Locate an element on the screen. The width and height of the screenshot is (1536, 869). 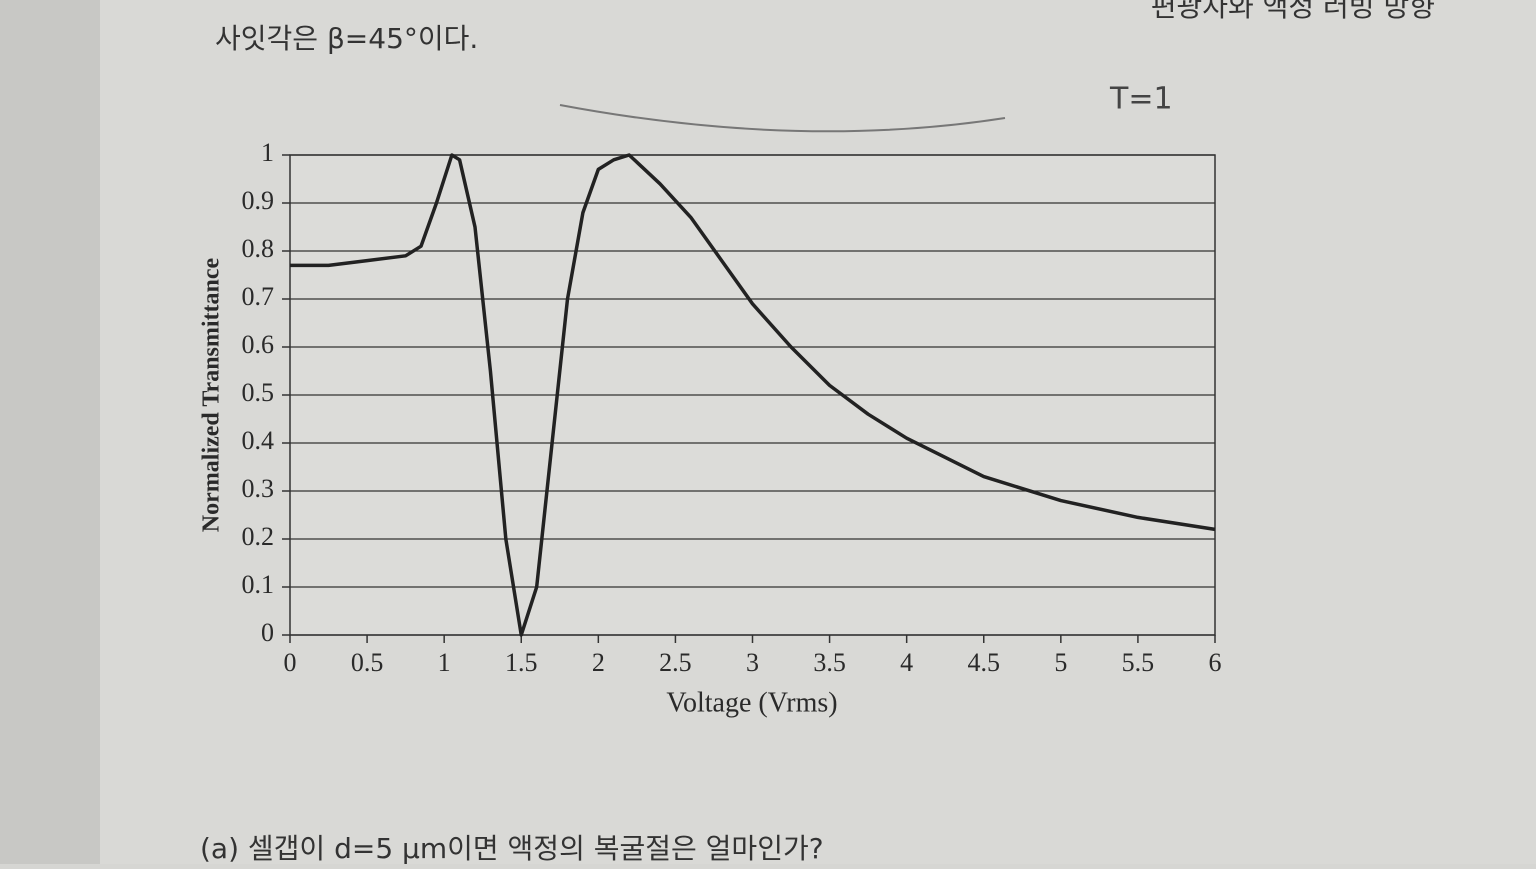
x-tick-label: 3.5 is located at coordinates (829, 662).